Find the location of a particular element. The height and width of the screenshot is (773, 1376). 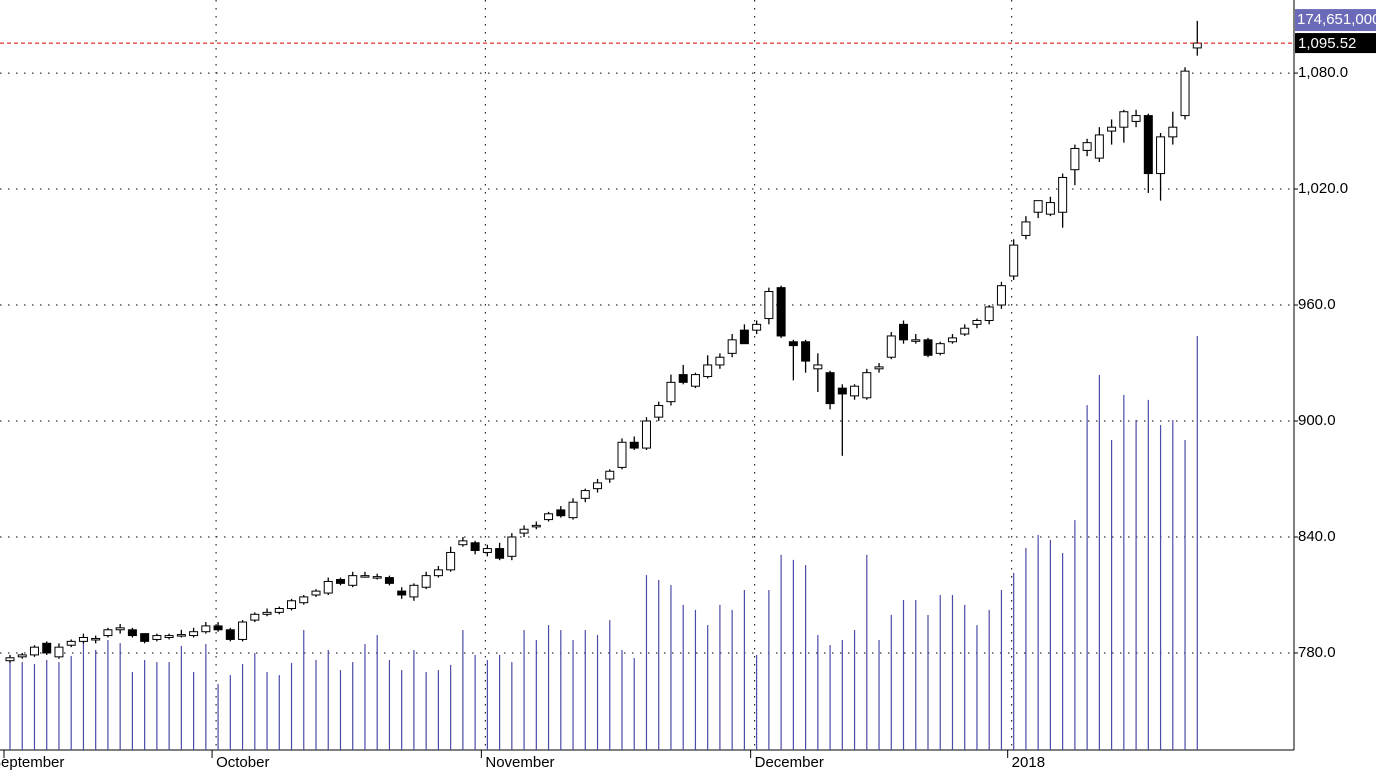

x-tick-label: September is located at coordinates (32, 762).